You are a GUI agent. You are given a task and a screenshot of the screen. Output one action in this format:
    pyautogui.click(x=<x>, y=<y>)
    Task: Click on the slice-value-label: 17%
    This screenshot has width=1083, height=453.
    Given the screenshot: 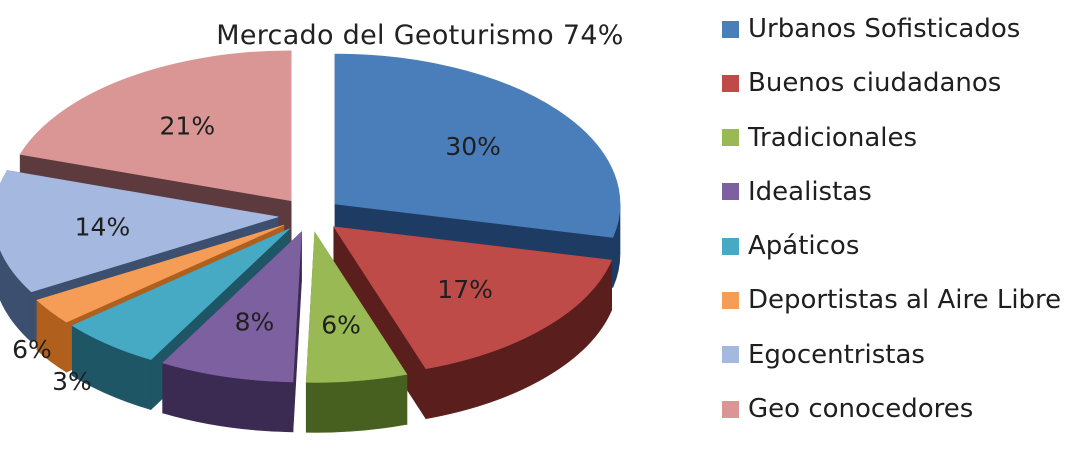 What is the action you would take?
    pyautogui.click(x=465, y=289)
    